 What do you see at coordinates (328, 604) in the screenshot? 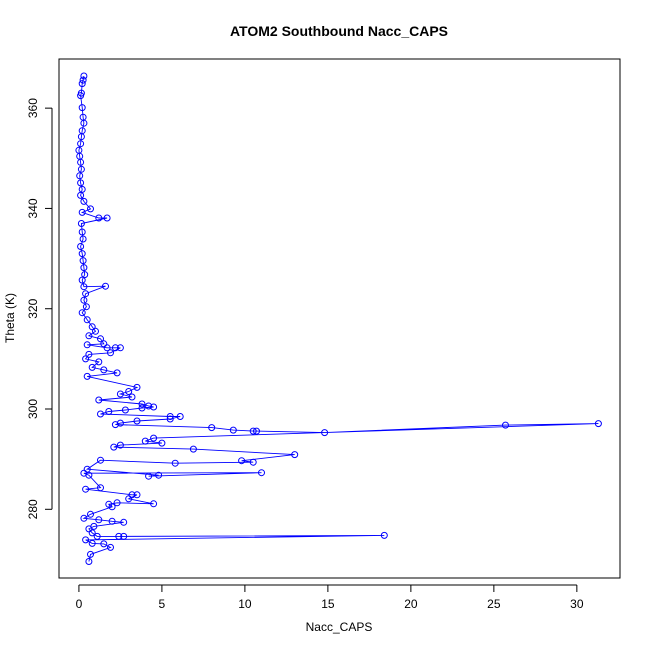
I see `x-tick-label: 15` at bounding box center [328, 604].